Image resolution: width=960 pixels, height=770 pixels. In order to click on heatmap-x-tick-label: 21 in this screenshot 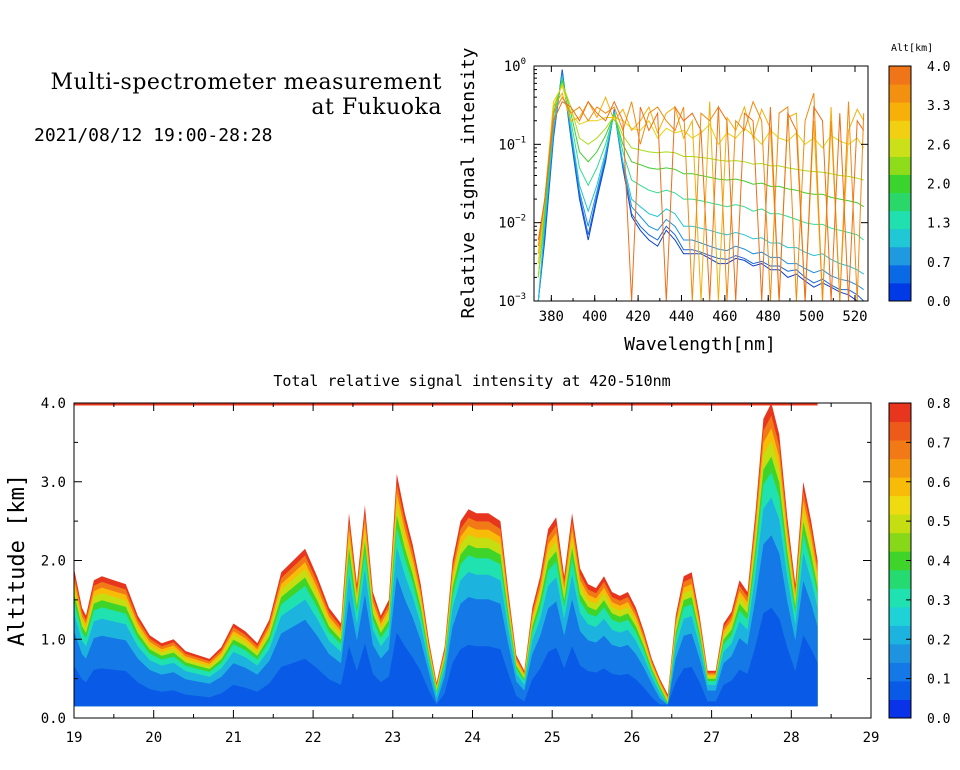, I will do `click(233, 738)`.